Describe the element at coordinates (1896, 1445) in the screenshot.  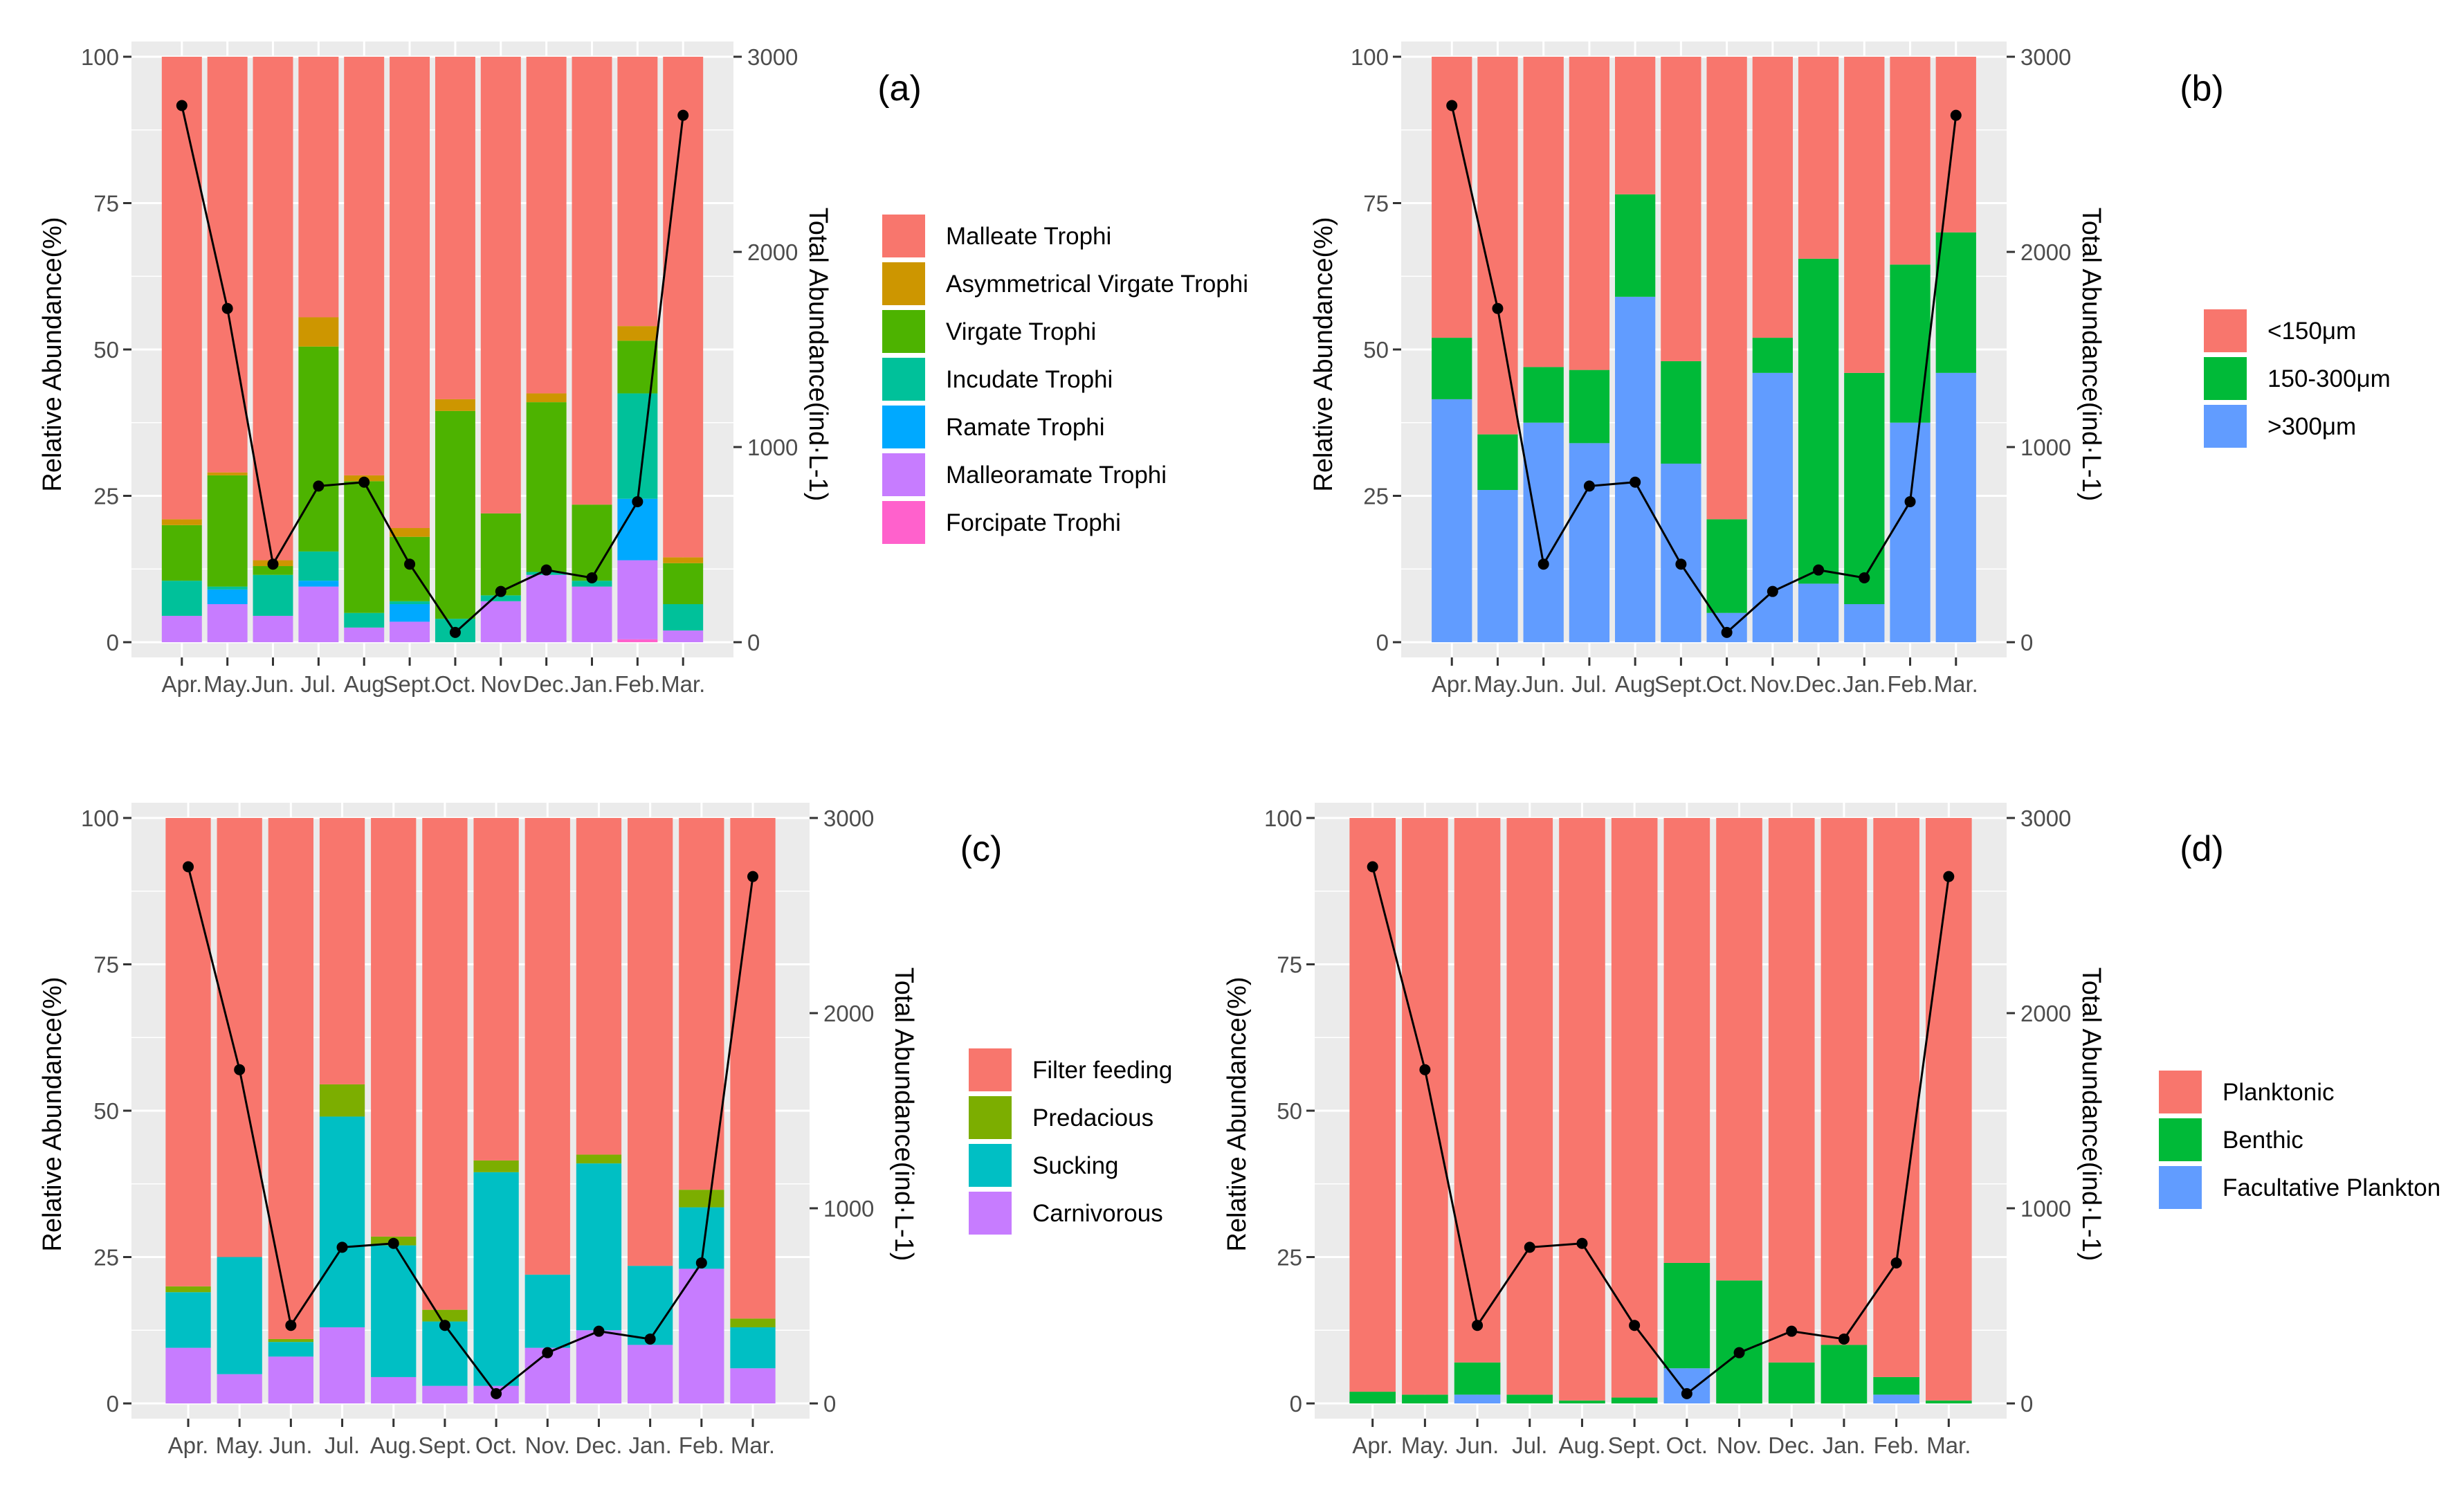
I see `panel-d-xtick-label: Feb.` at that location.